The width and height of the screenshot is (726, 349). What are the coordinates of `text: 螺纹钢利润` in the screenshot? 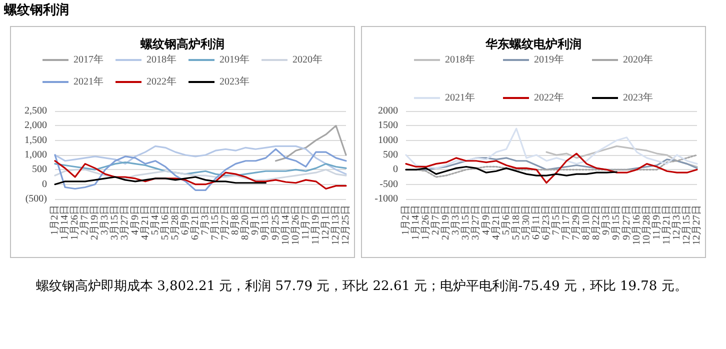 It's located at (37, 11).